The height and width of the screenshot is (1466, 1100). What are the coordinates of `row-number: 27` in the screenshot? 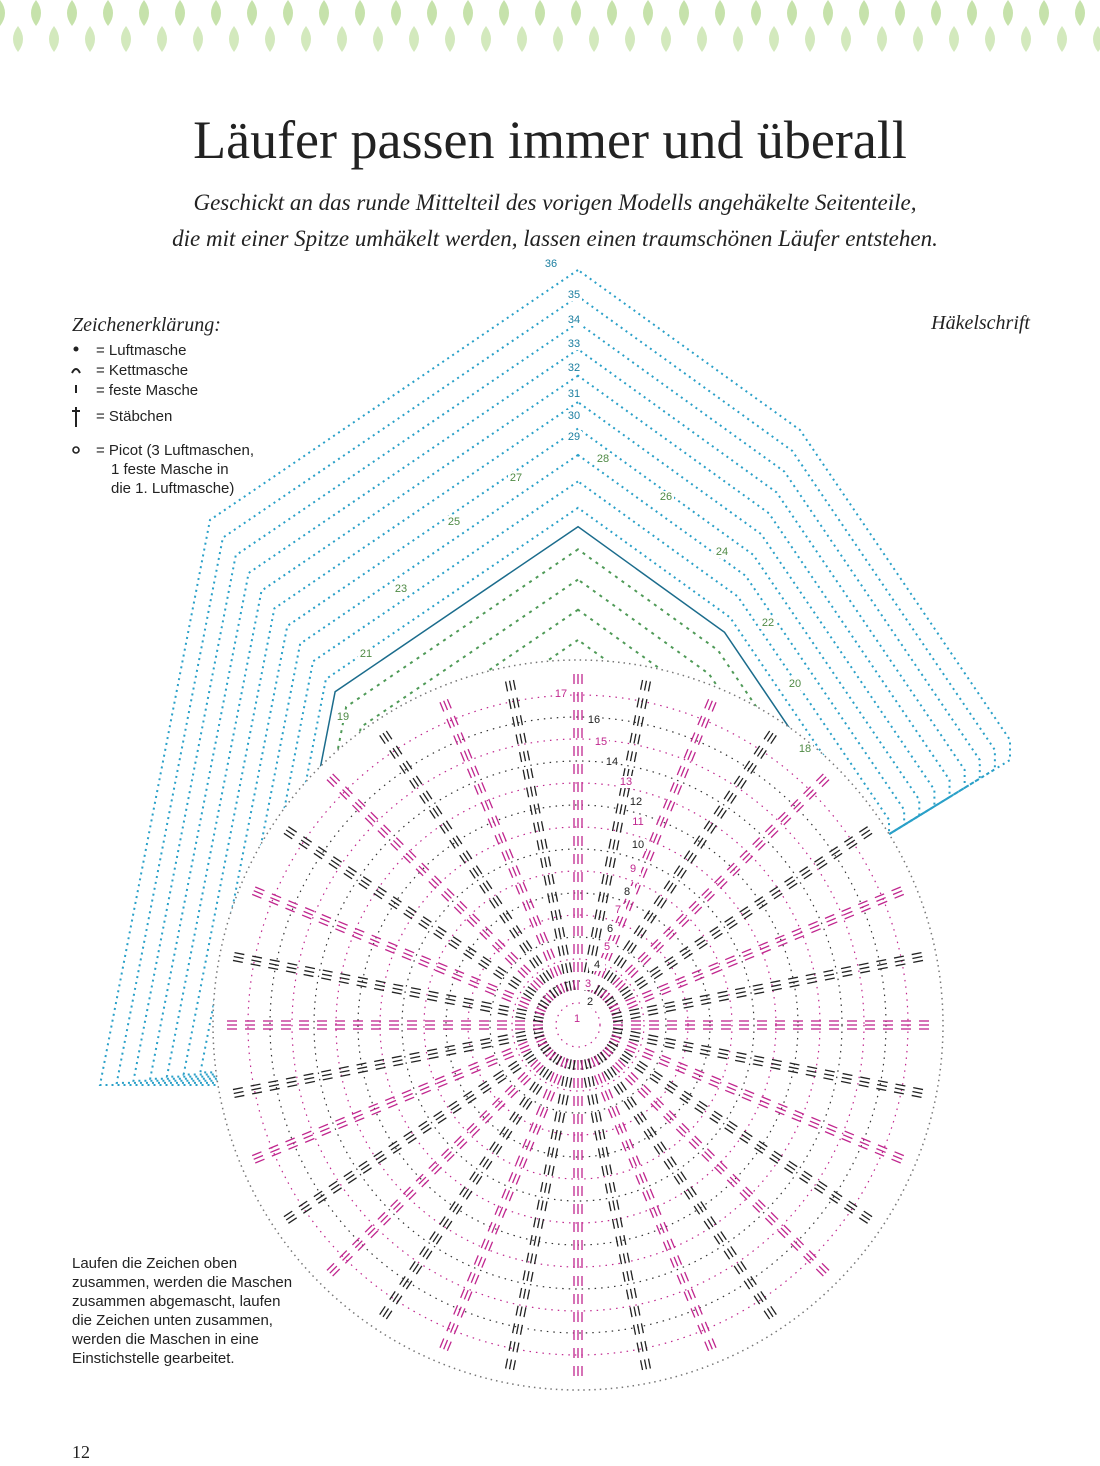 It's located at (516, 478).